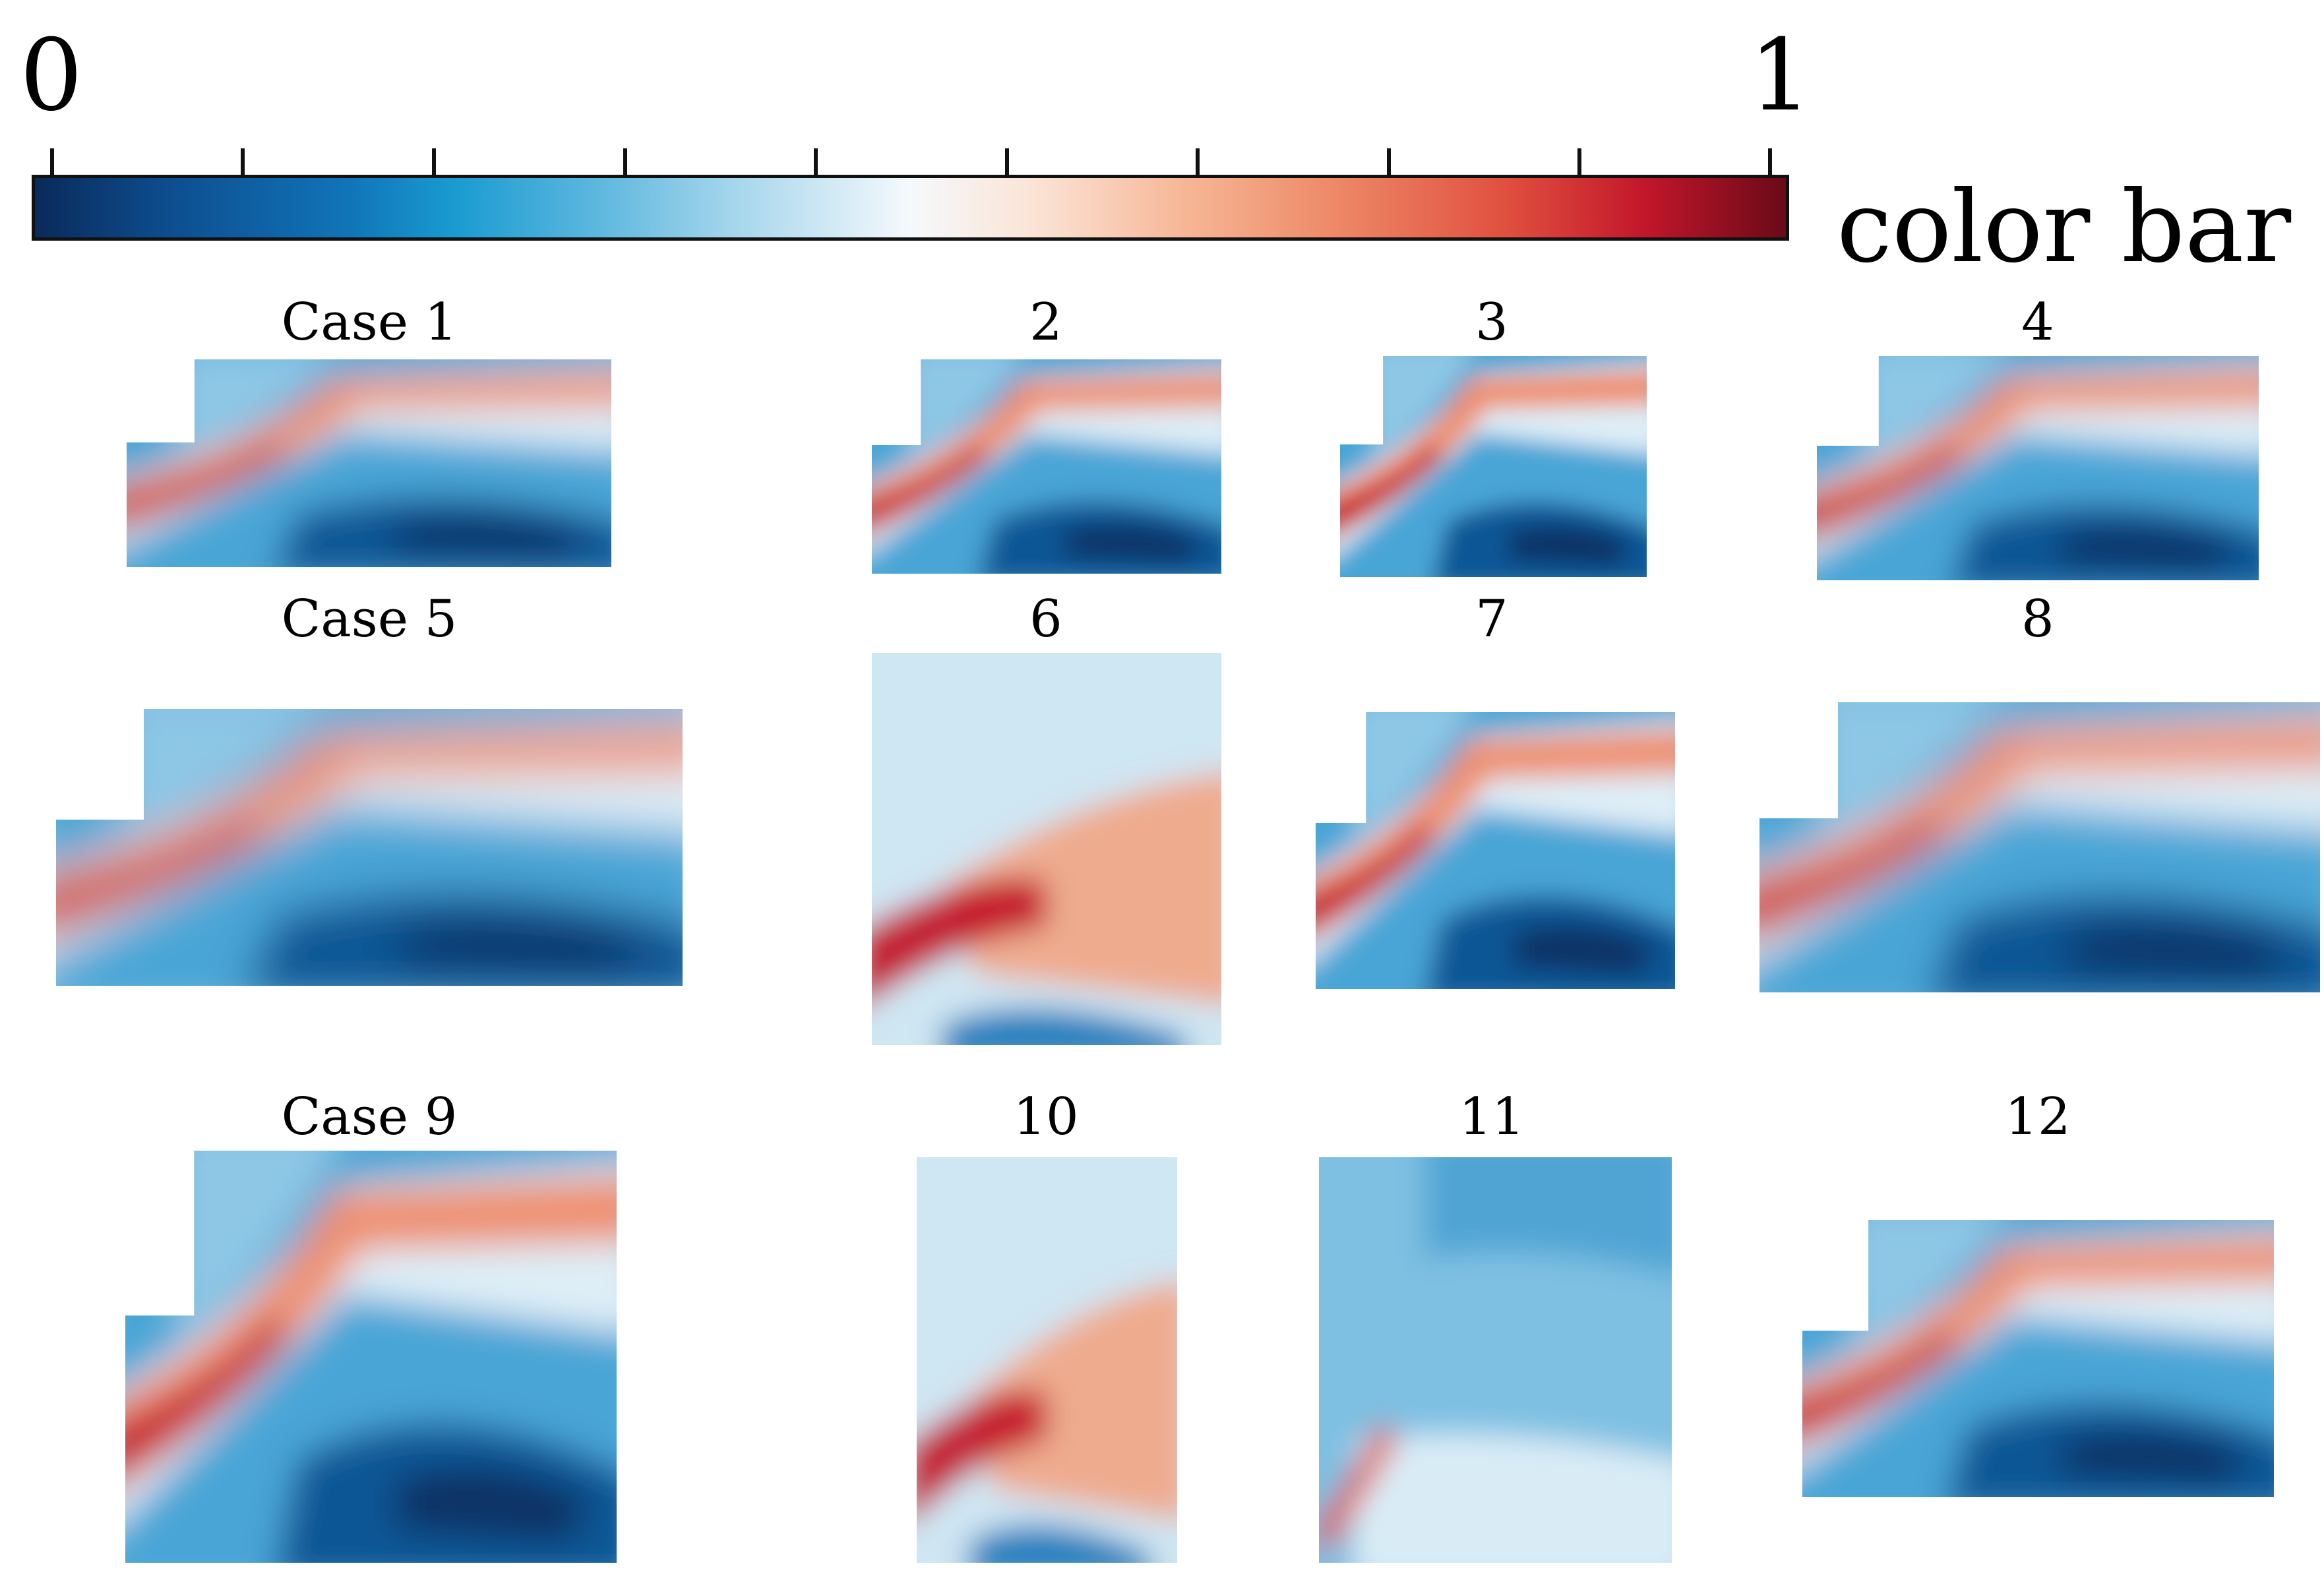 The image size is (2324, 1572). What do you see at coordinates (1492, 1117) in the screenshot?
I see `case-label-11: 11` at bounding box center [1492, 1117].